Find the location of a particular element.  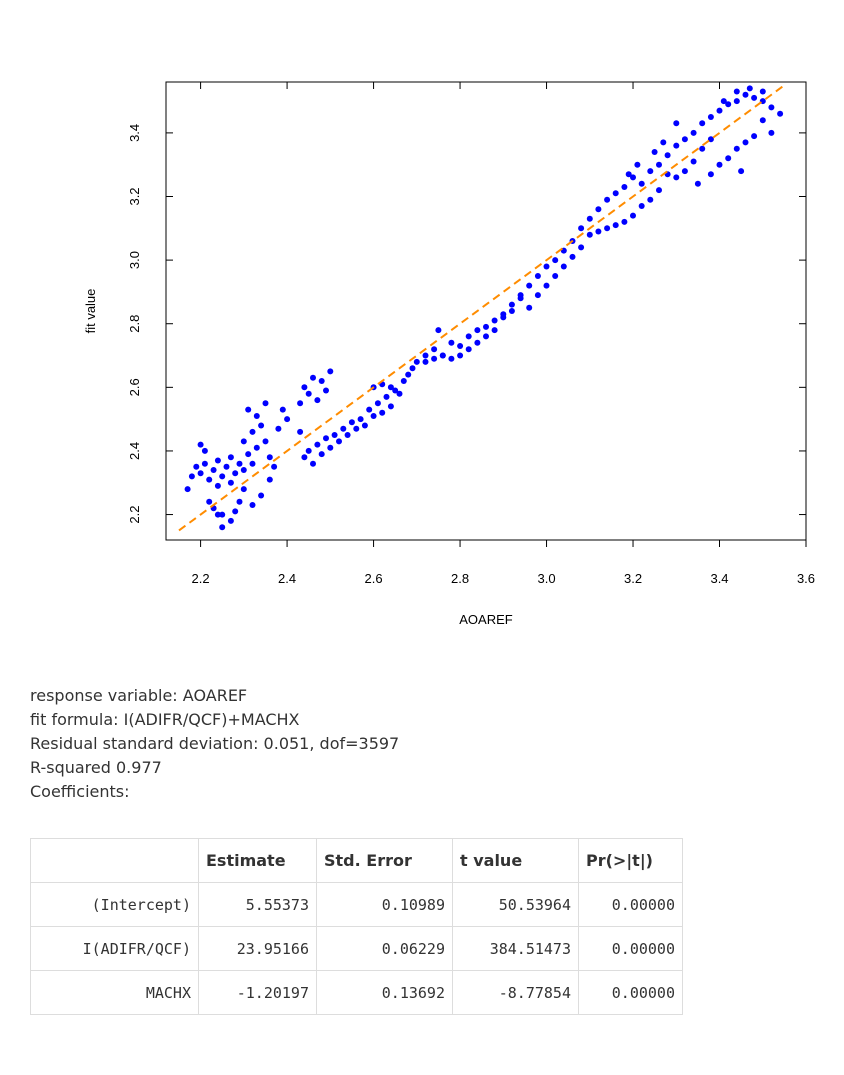

x-tick-label: 2.2 is located at coordinates (201, 578).